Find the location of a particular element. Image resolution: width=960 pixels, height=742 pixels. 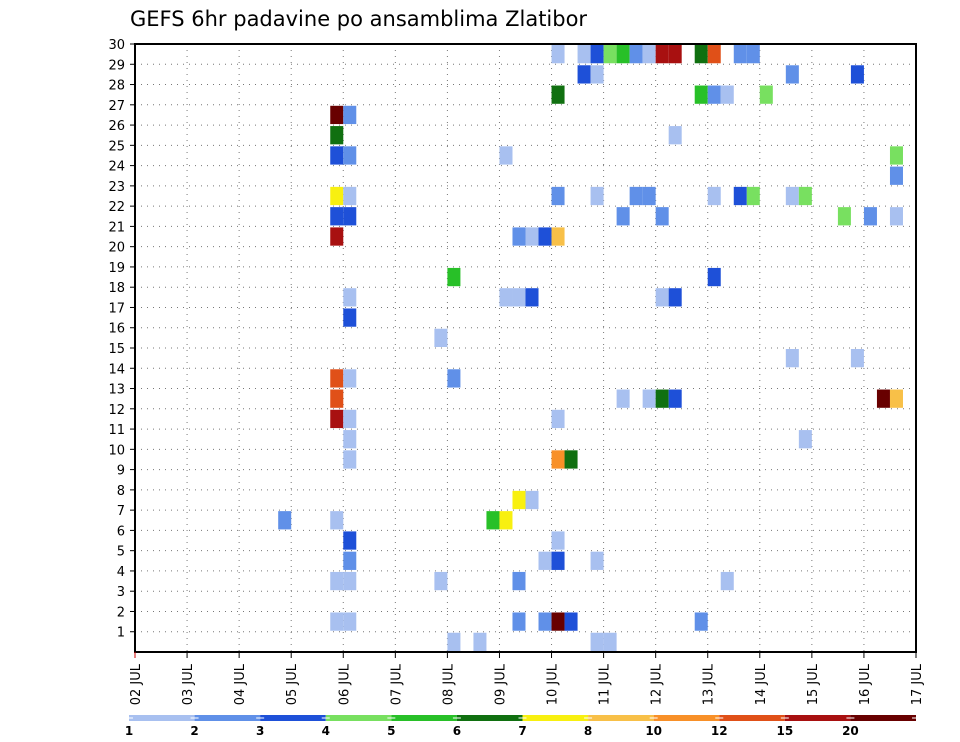

y-tick-label: 17 is located at coordinates (116, 308).